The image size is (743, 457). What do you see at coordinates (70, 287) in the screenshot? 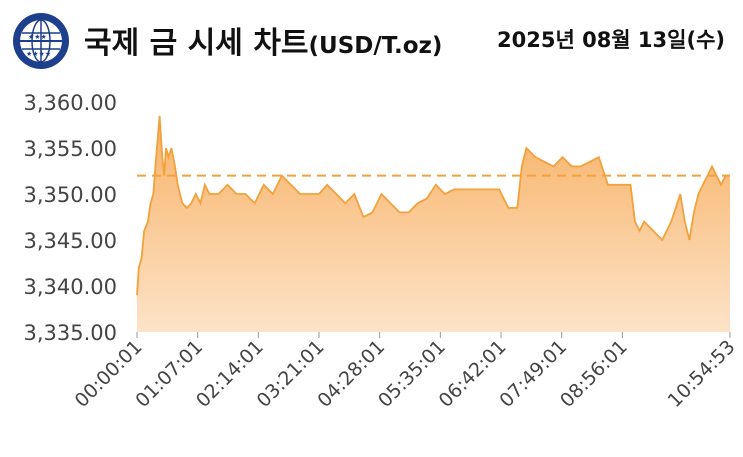
I see `y-tick-label: 3,340.00` at bounding box center [70, 287].